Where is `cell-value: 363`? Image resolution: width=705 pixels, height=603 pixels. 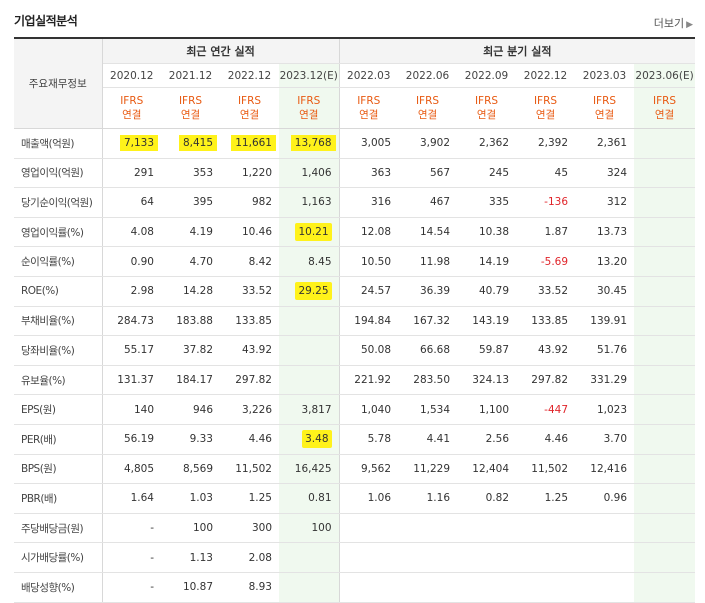 cell-value: 363 is located at coordinates (381, 172).